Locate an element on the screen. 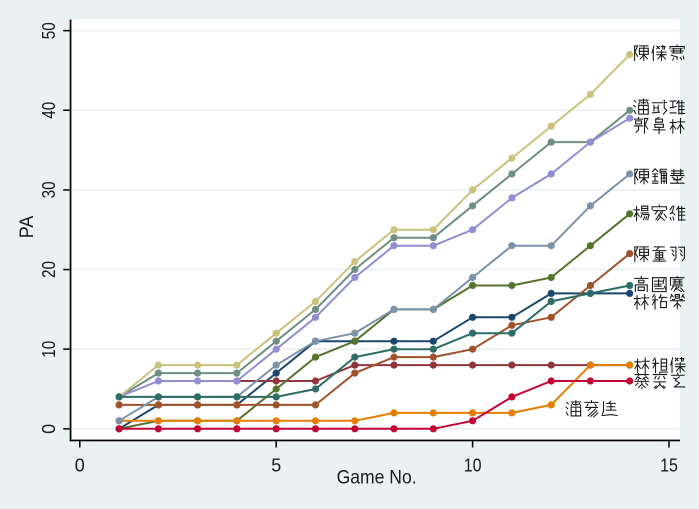 The image size is (699, 509). svg-text: Game No. is located at coordinates (377, 477).